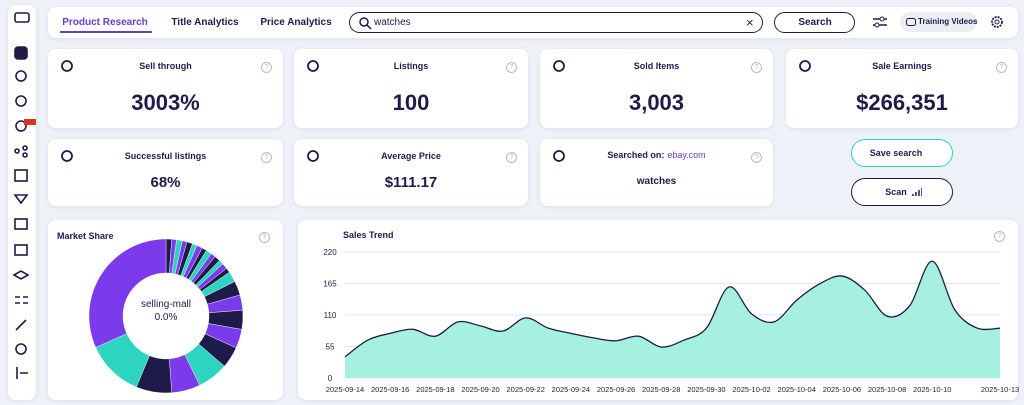  I want to click on scan-button: Scan, so click(902, 192).